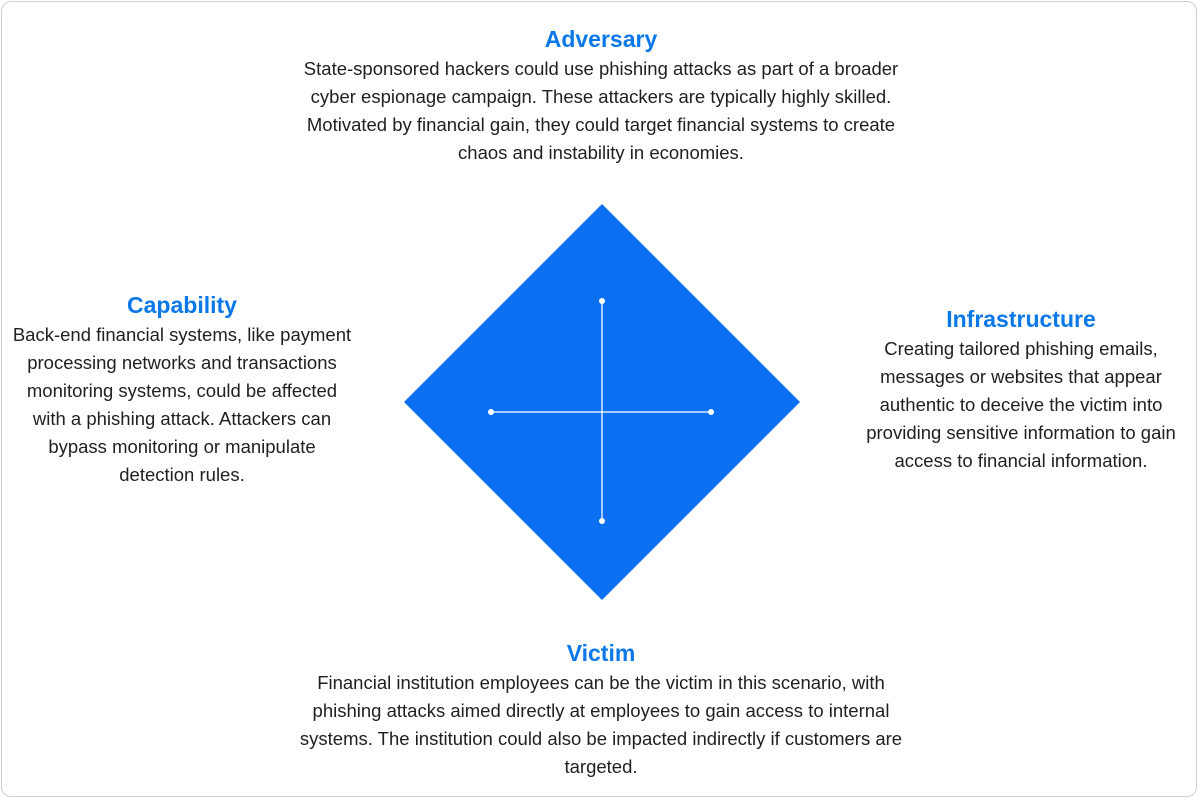 The height and width of the screenshot is (800, 1200). What do you see at coordinates (602, 301) in the screenshot?
I see `adversary-node` at bounding box center [602, 301].